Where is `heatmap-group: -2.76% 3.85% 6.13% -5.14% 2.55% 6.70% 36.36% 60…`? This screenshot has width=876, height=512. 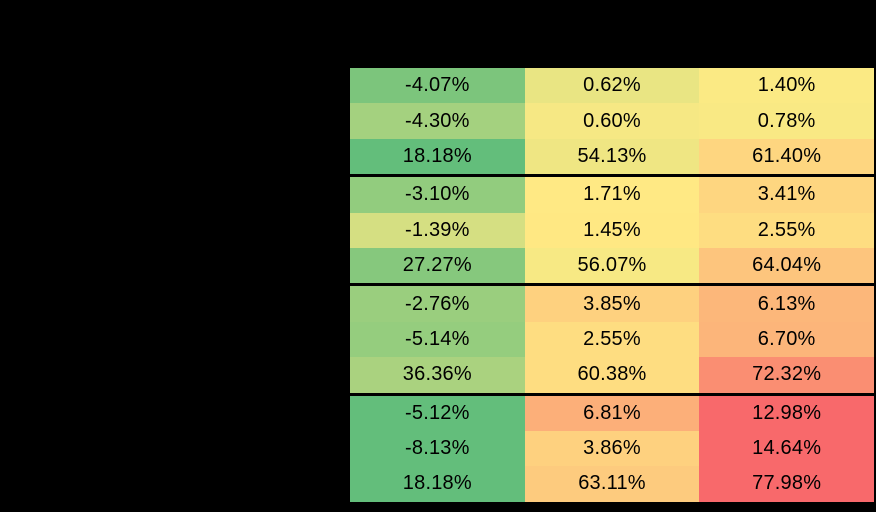 heatmap-group: -2.76% 3.85% 6.13% -5.14% 2.55% 6.70% 36.36% 60… is located at coordinates (612, 341).